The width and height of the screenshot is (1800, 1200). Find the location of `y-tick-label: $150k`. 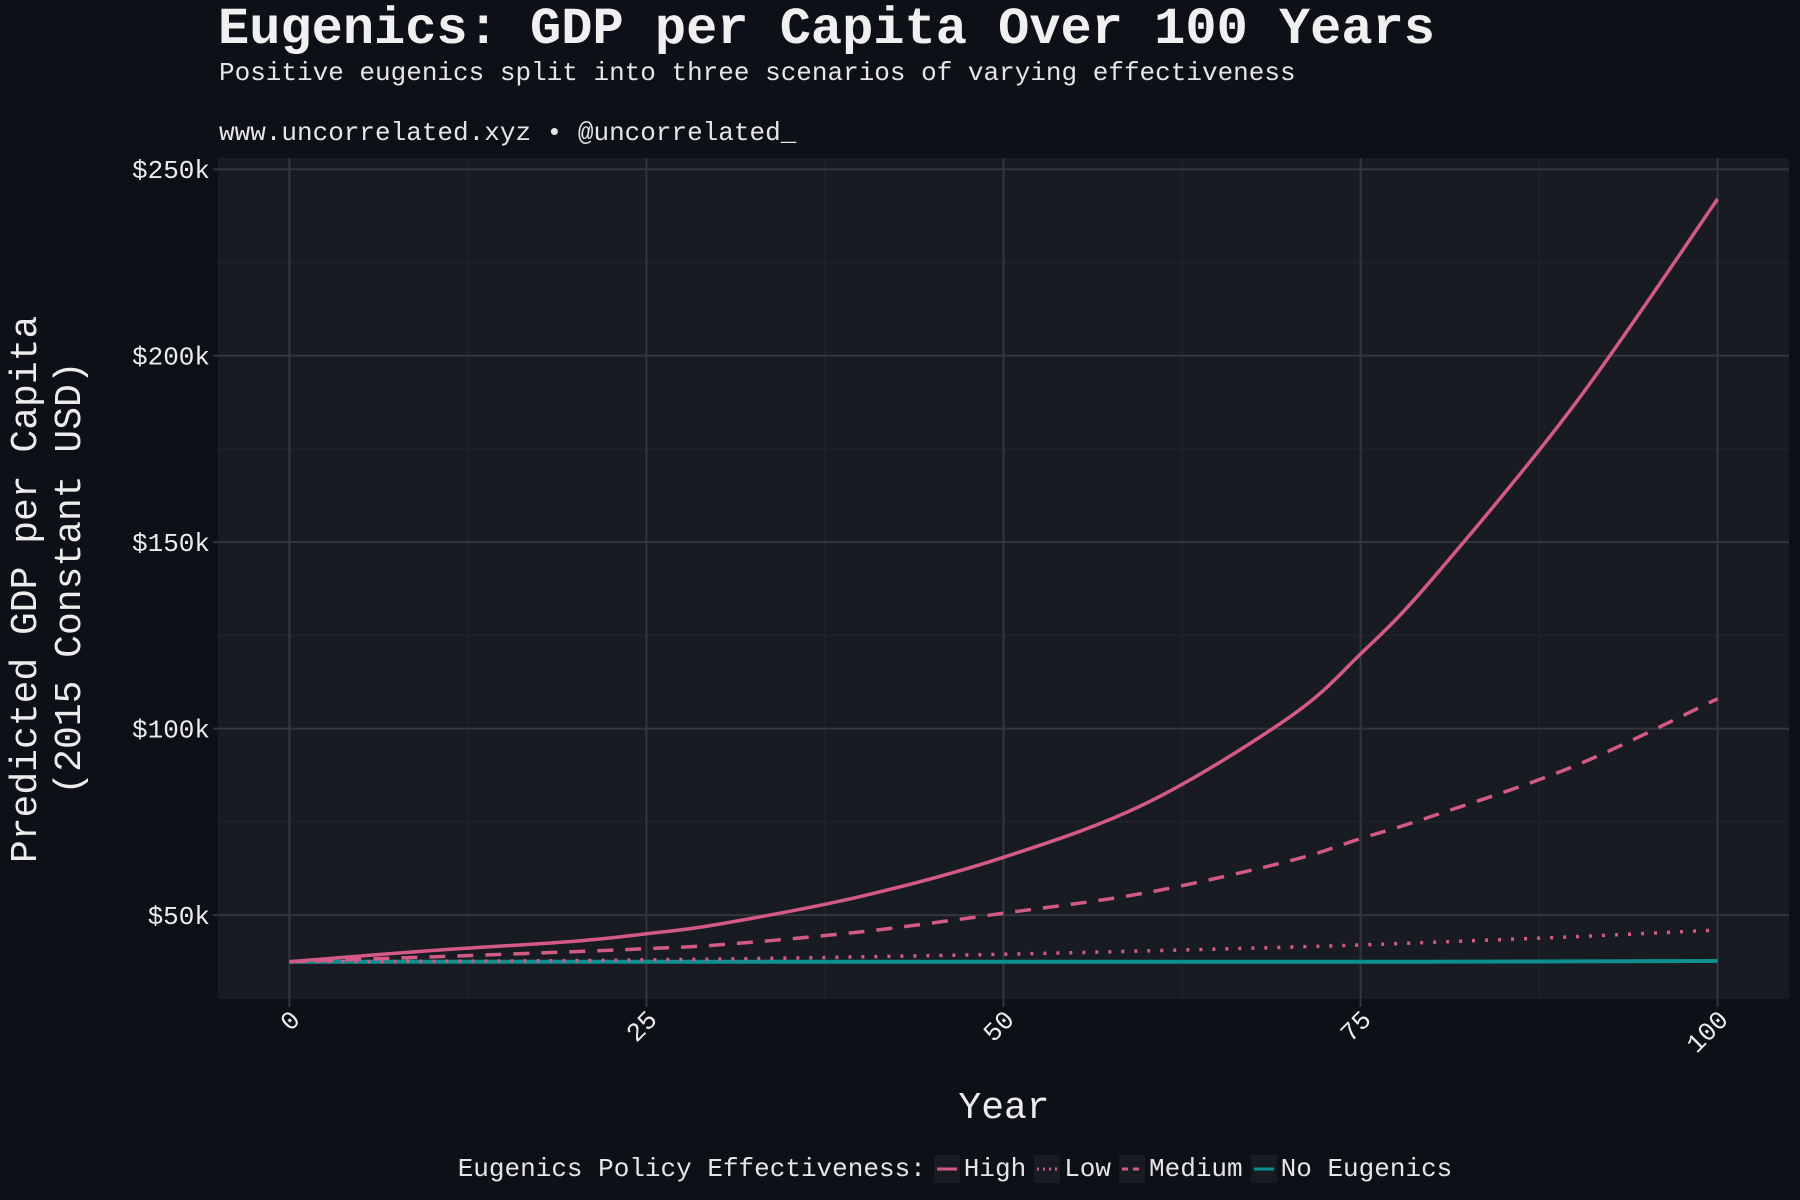

y-tick-label: $150k is located at coordinates (171, 544).